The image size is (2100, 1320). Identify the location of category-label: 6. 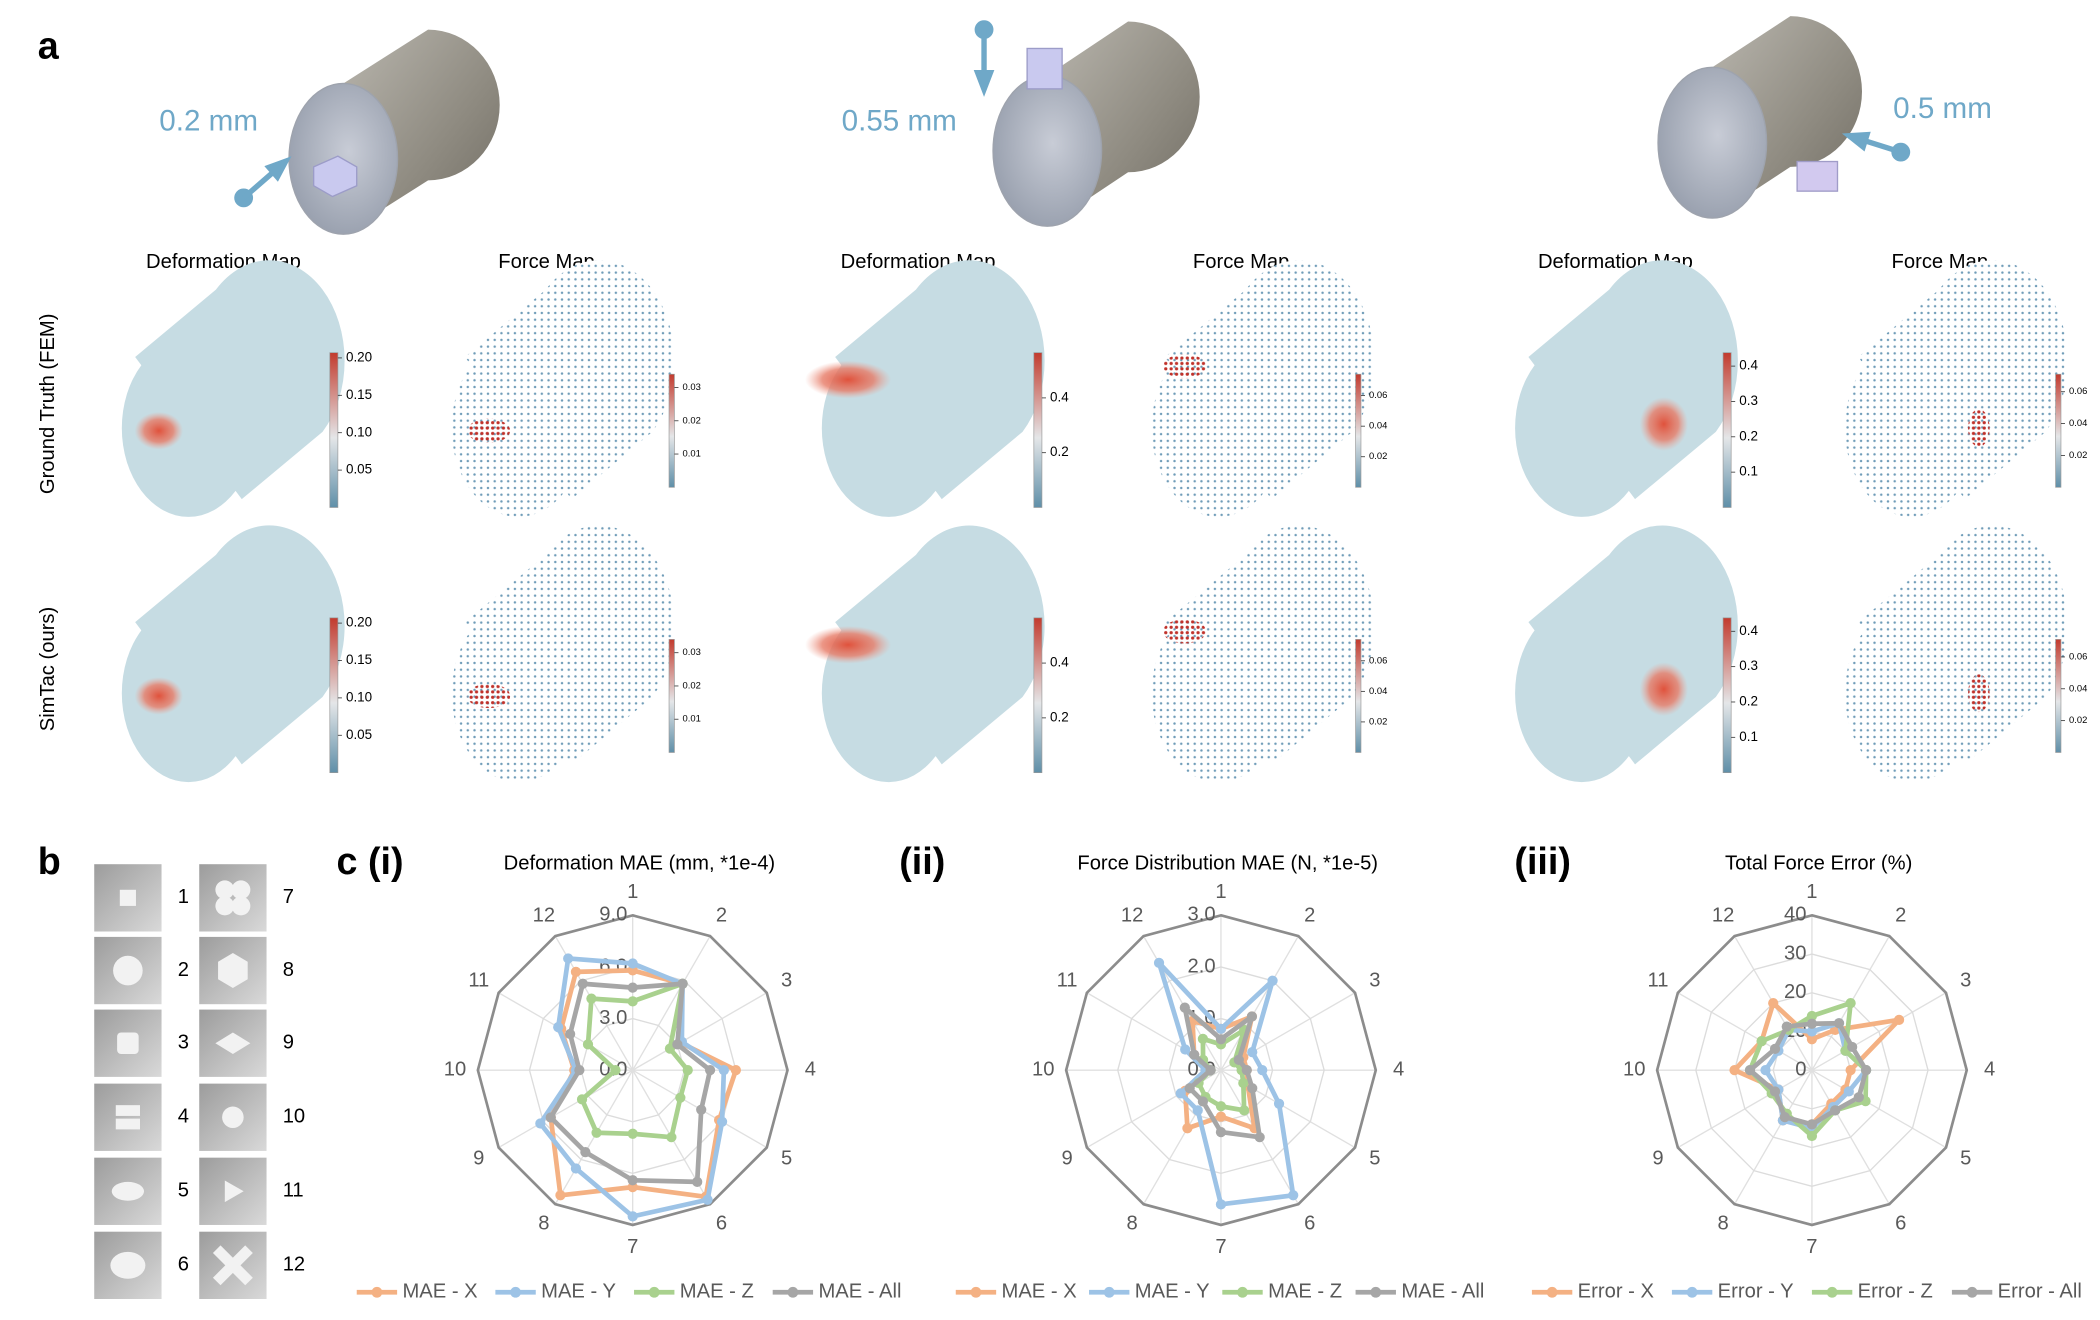
(1900, 1223).